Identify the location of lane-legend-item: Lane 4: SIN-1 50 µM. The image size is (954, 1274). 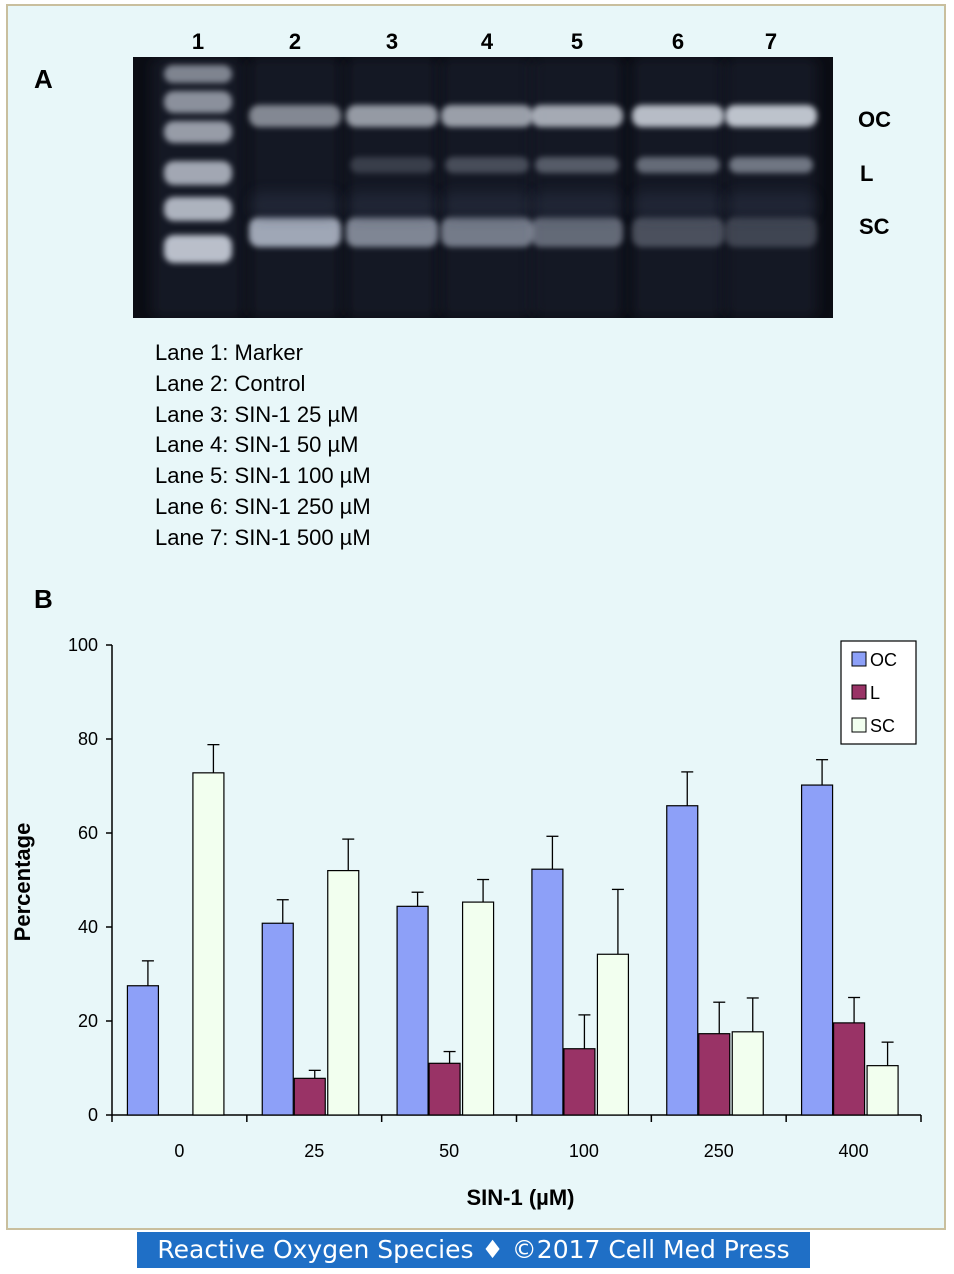
(257, 445).